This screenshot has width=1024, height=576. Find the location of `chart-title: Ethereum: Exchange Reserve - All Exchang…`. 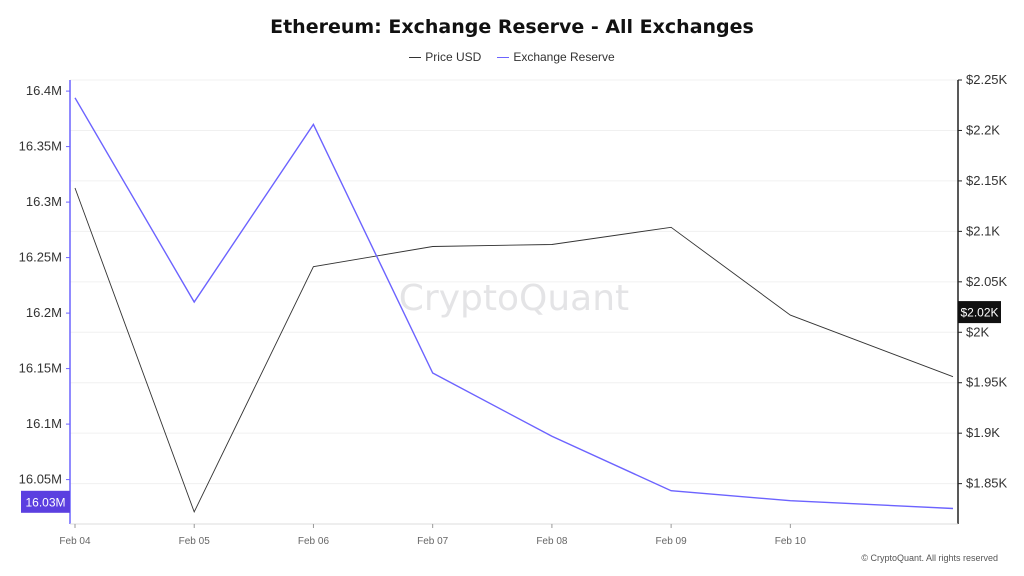

chart-title: Ethereum: Exchange Reserve - All Exchang… is located at coordinates (512, 27).